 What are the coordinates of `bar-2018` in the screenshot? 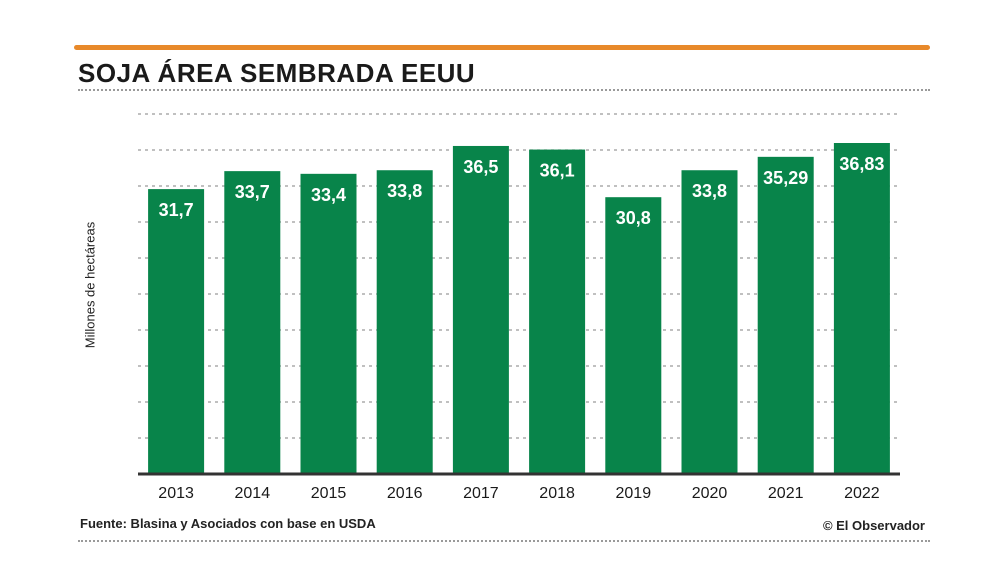 It's located at (557, 312).